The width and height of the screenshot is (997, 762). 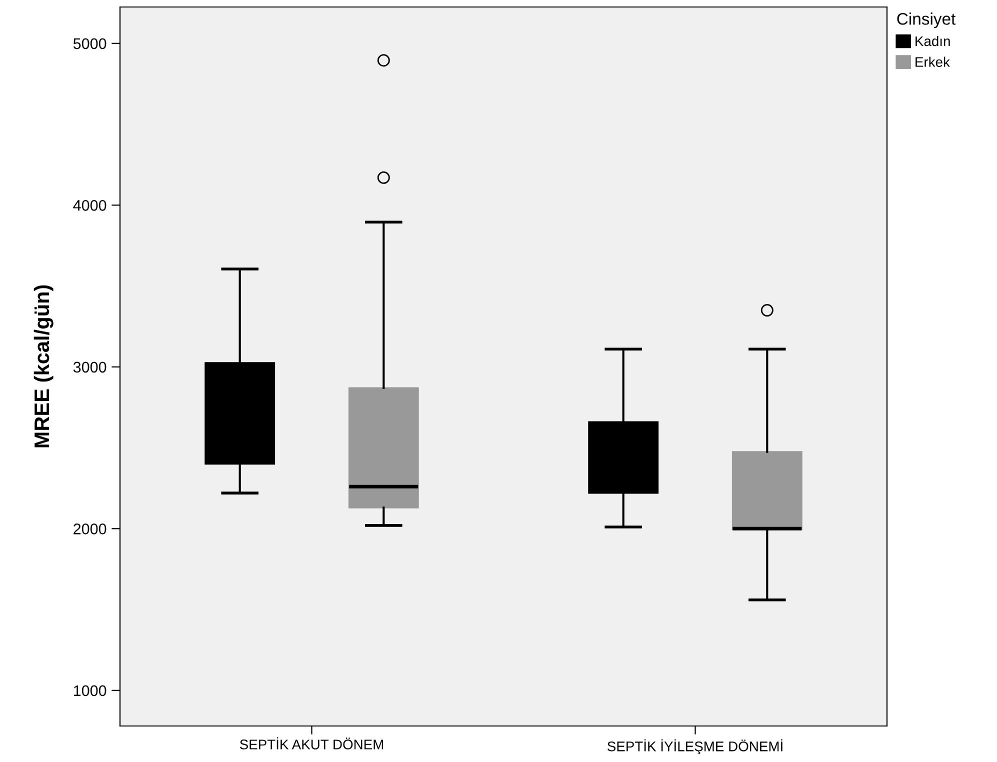 What do you see at coordinates (89, 44) in the screenshot?
I see `y-tick-label: 5000` at bounding box center [89, 44].